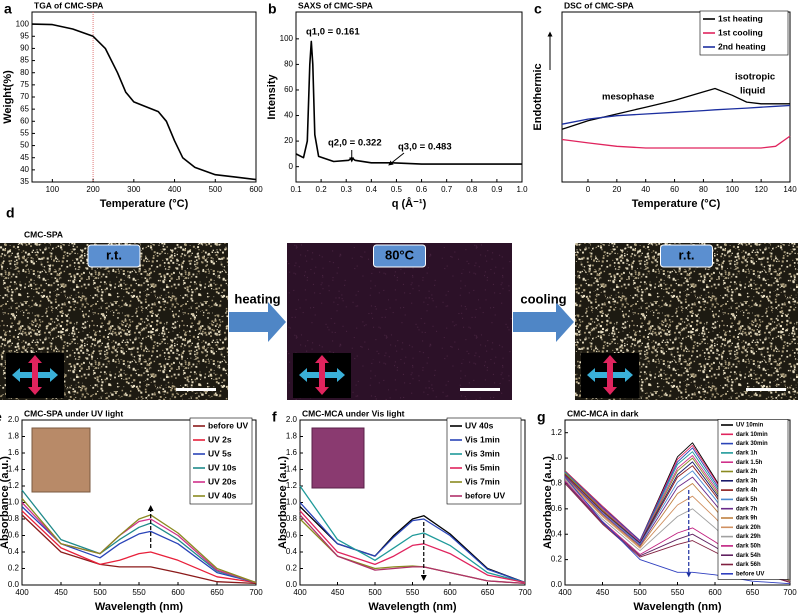  I want to click on legend-label: UV 10min, so click(750, 426).